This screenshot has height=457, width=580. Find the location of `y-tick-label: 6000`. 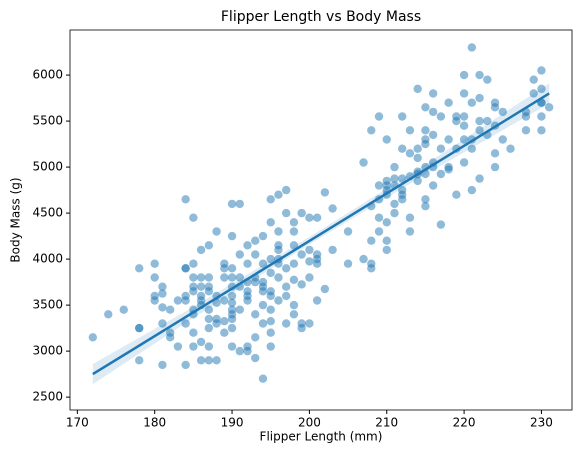

y-tick-label: 6000 is located at coordinates (47, 75).